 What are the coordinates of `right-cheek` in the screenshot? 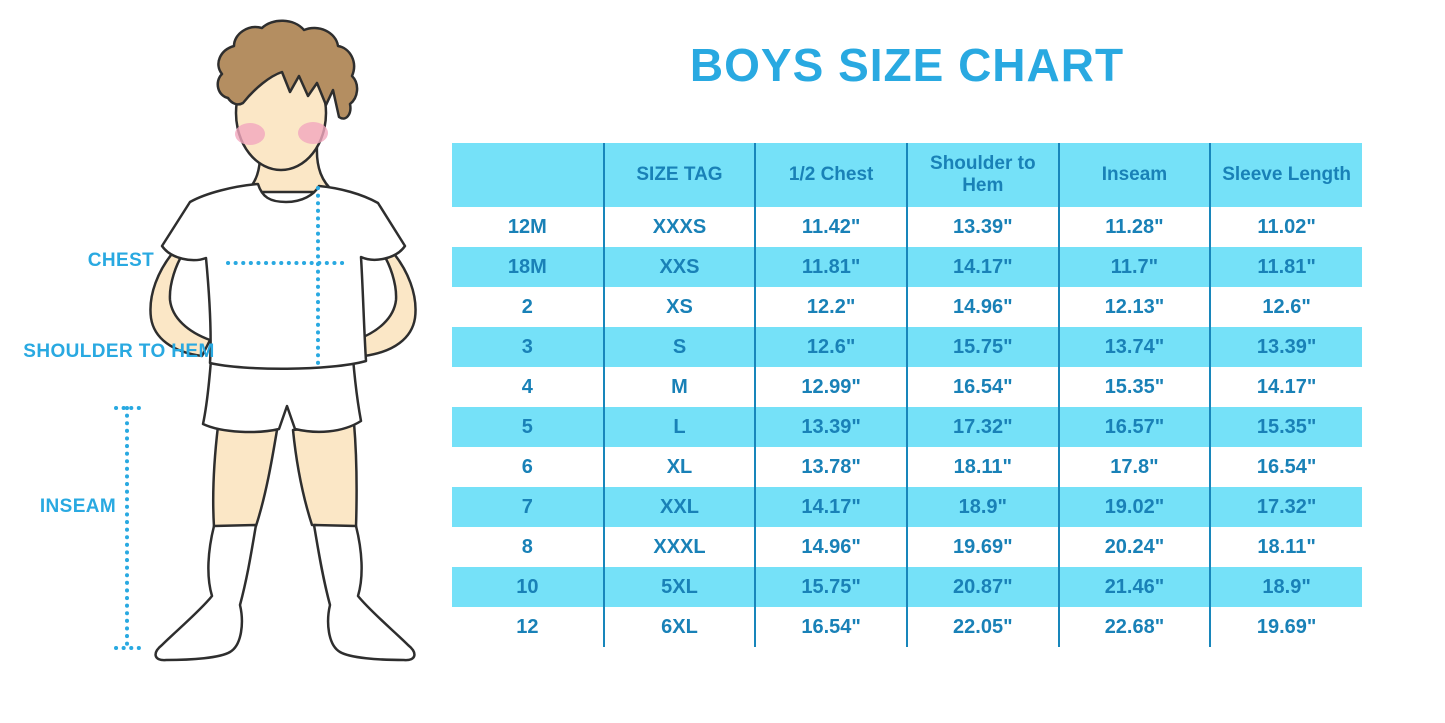 It's located at (313, 133).